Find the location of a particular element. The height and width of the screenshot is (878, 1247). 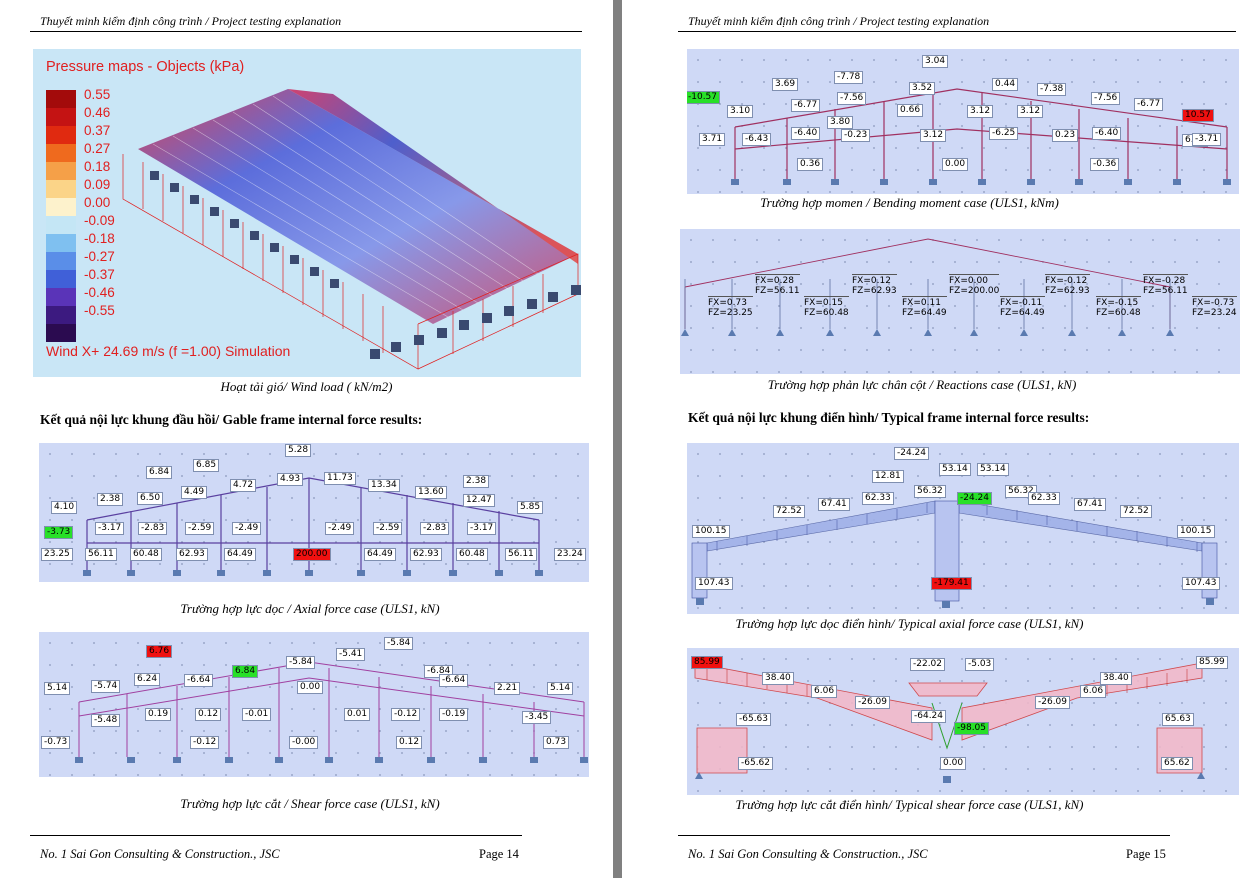

force-value-label: -7.56 is located at coordinates (1106, 98).